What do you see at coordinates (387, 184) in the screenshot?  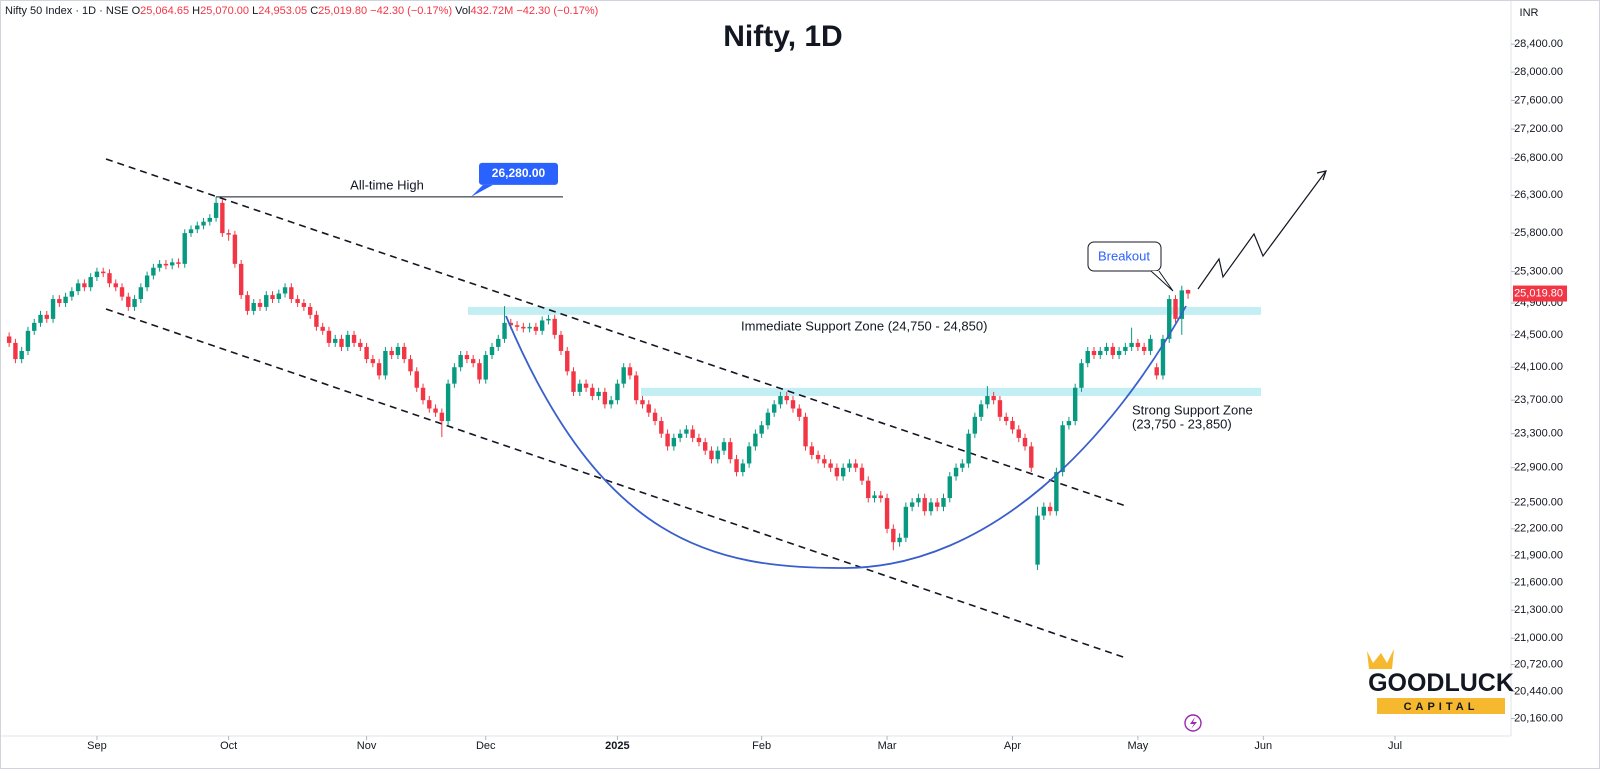 I see `ath-text: All-time High` at bounding box center [387, 184].